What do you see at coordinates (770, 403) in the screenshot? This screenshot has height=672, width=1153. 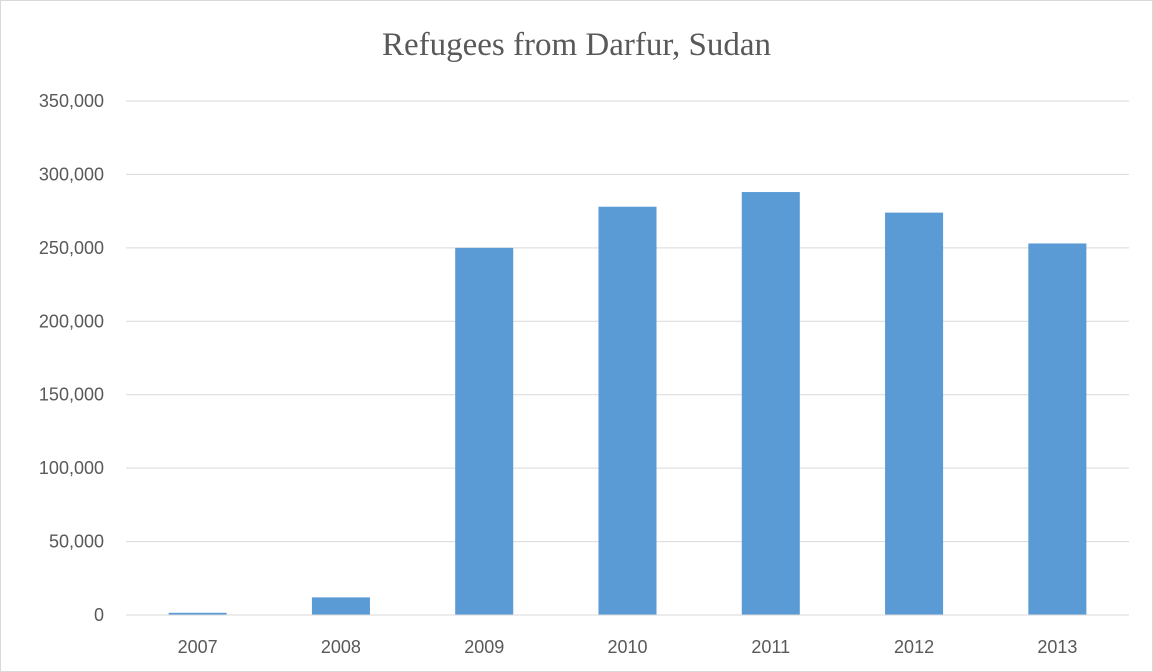 I see `bar-2011` at bounding box center [770, 403].